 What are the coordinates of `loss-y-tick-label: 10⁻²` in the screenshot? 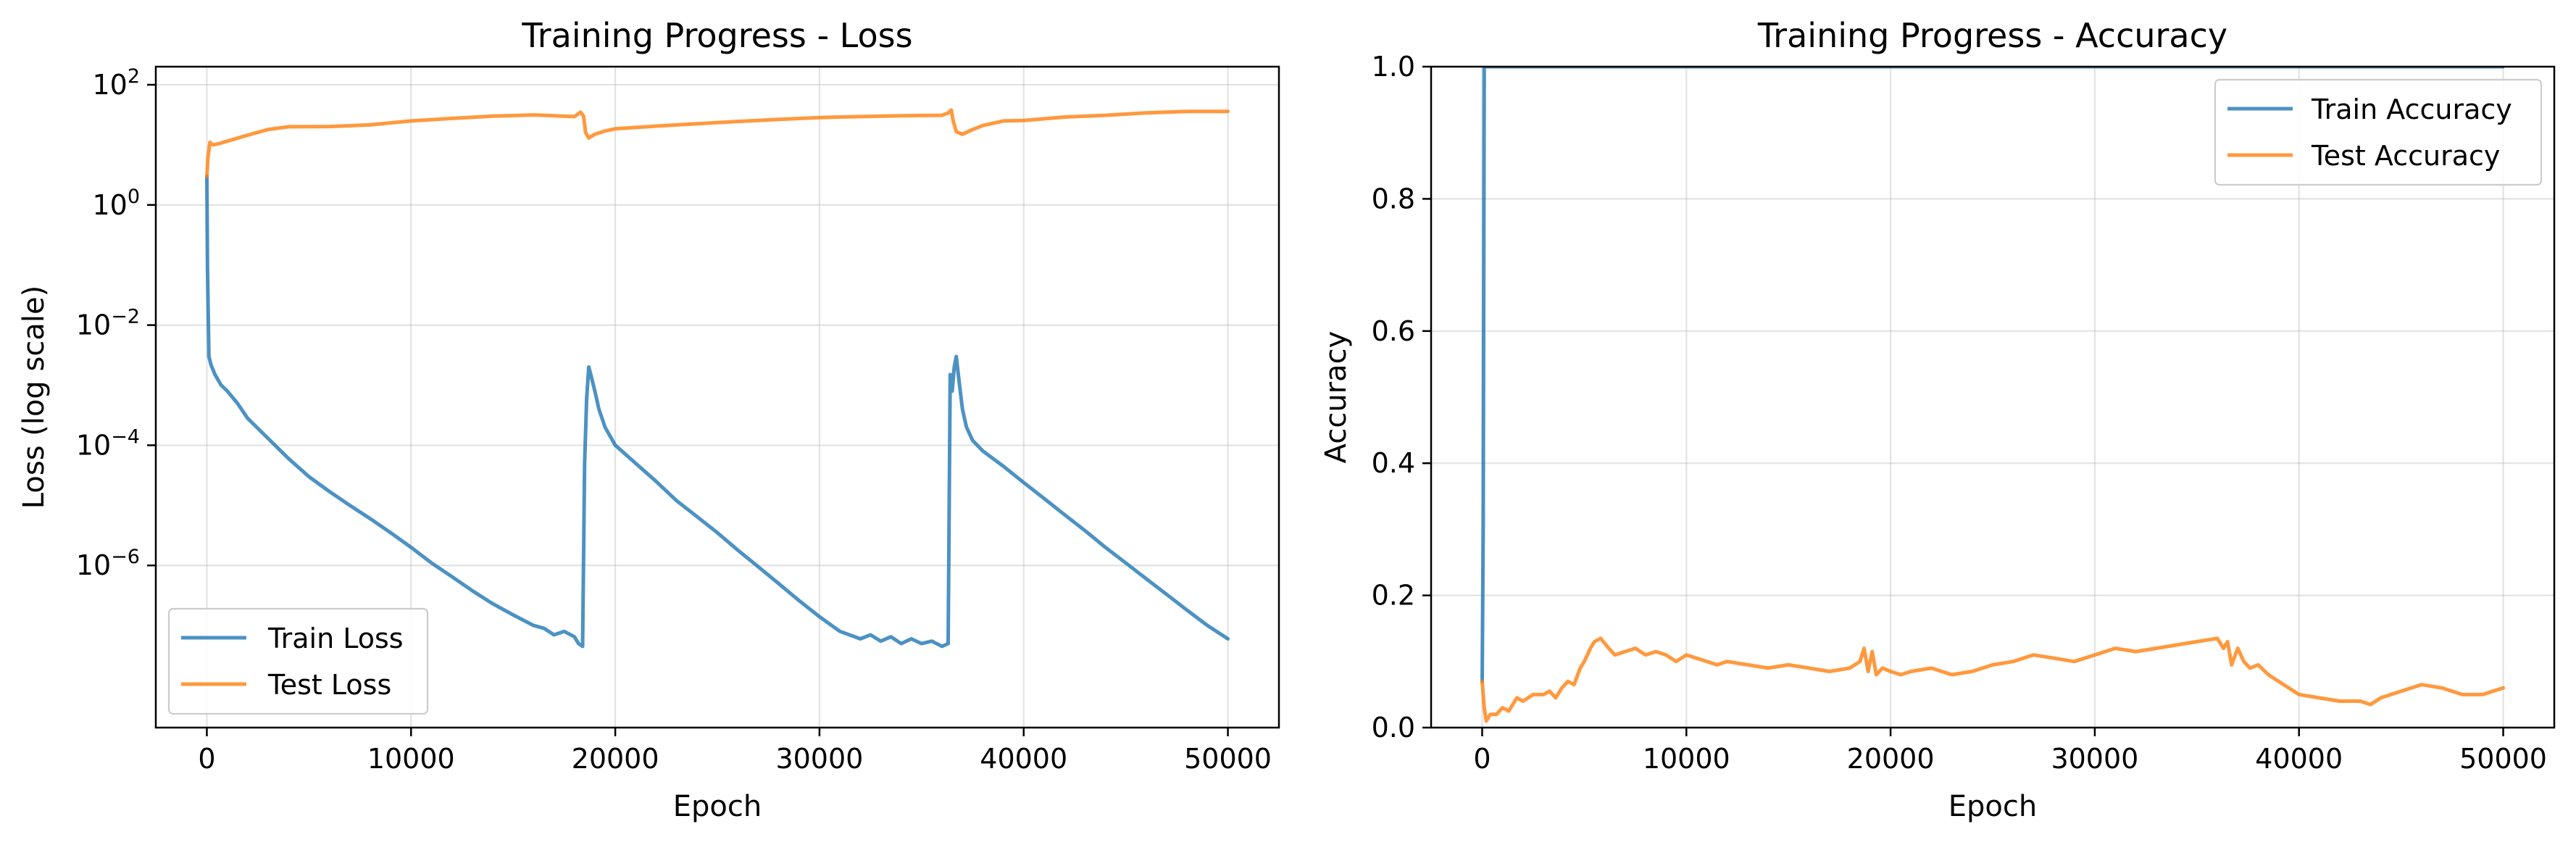 It's located at (108, 323).